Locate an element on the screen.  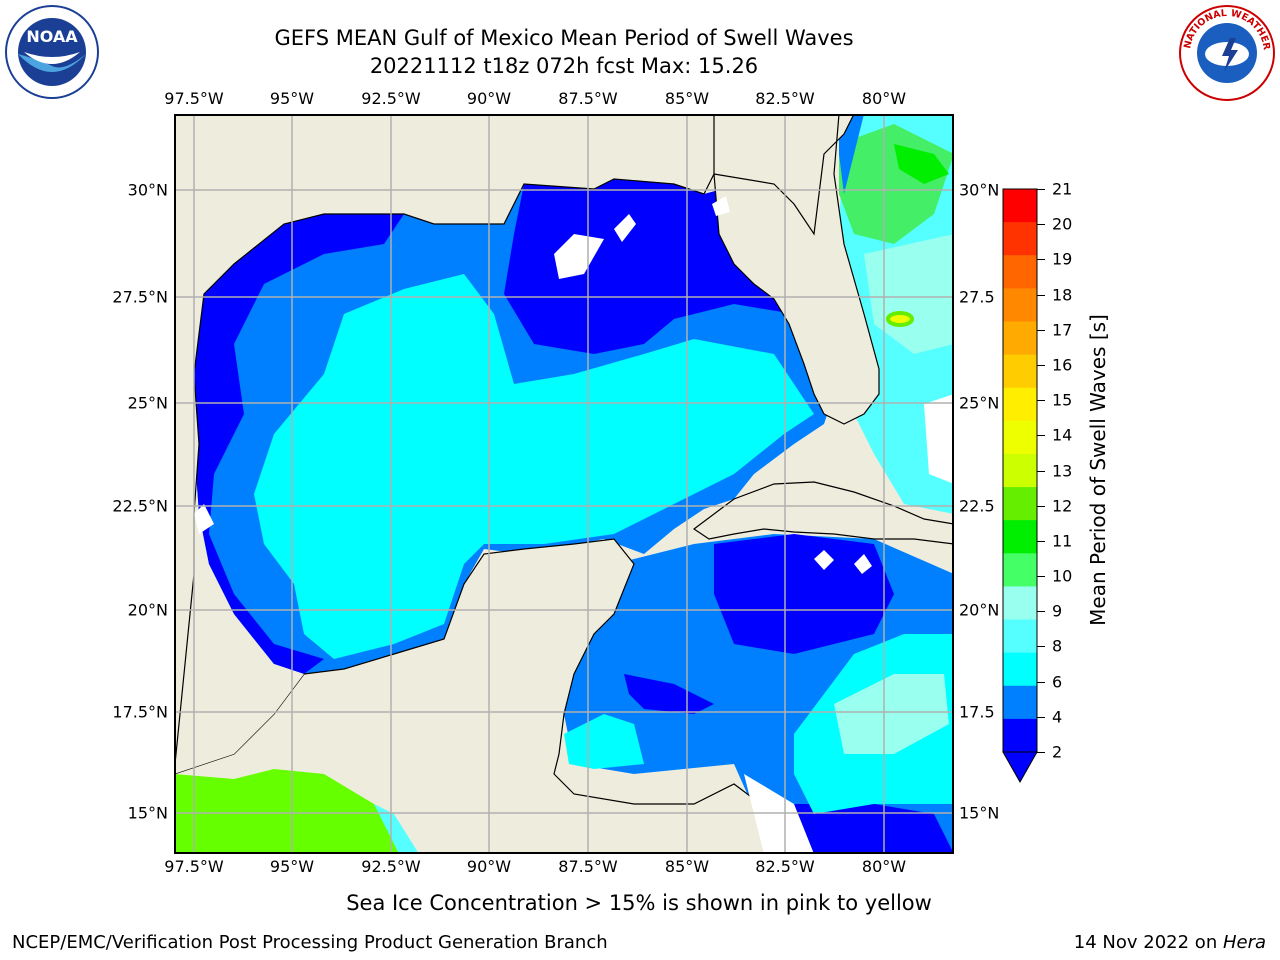
cuba-land is located at coordinates (823, 513).